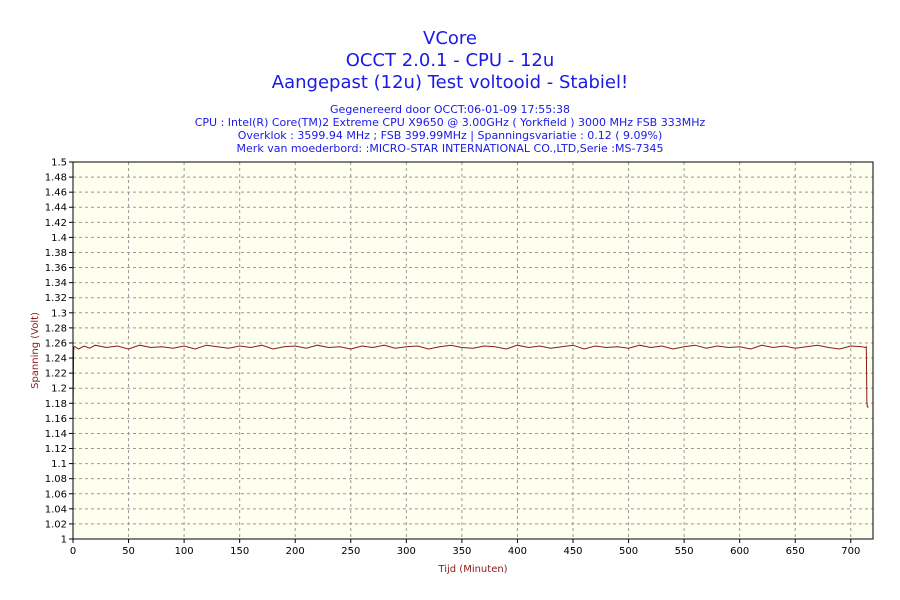  I want to click on x-tick-label: 450, so click(572, 551).